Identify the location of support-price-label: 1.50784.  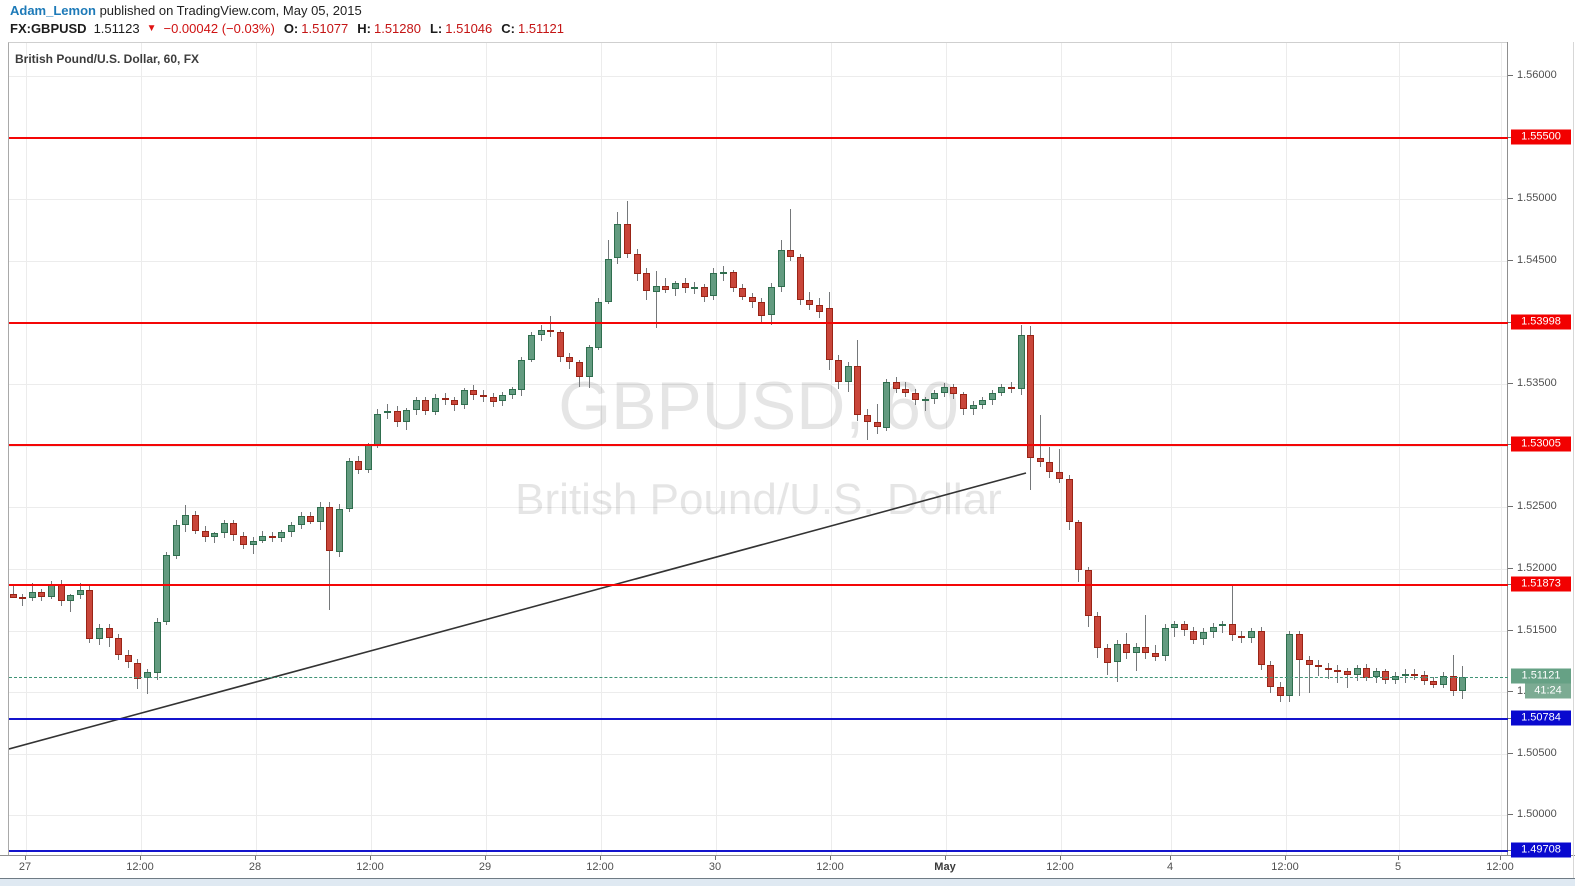
(1541, 718).